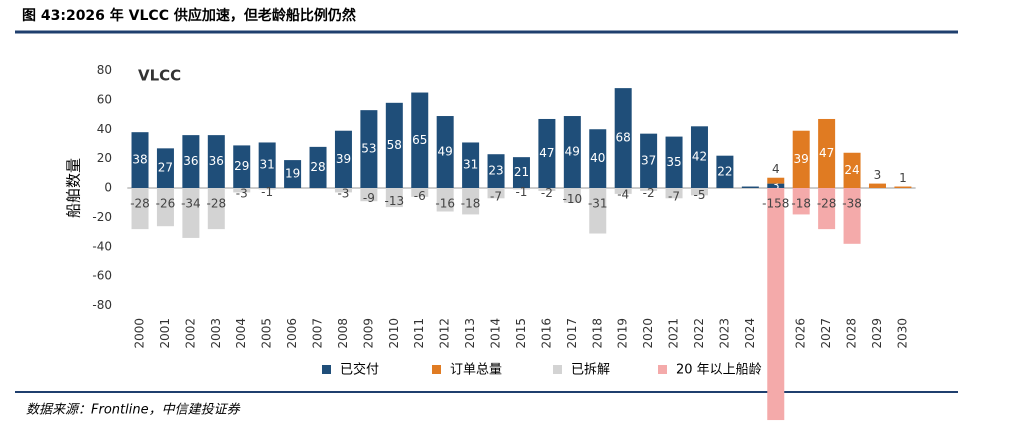 The height and width of the screenshot is (437, 1017). What do you see at coordinates (369, 198) in the screenshot?
I see `data-label: -9` at bounding box center [369, 198].